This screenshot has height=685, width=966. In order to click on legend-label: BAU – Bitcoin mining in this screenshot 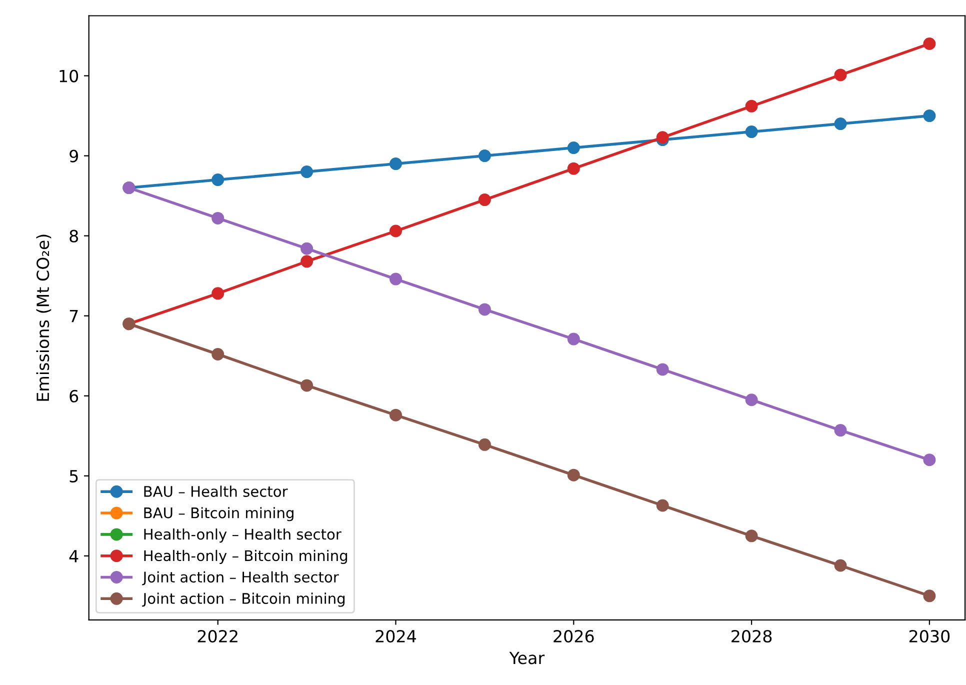, I will do `click(219, 514)`.